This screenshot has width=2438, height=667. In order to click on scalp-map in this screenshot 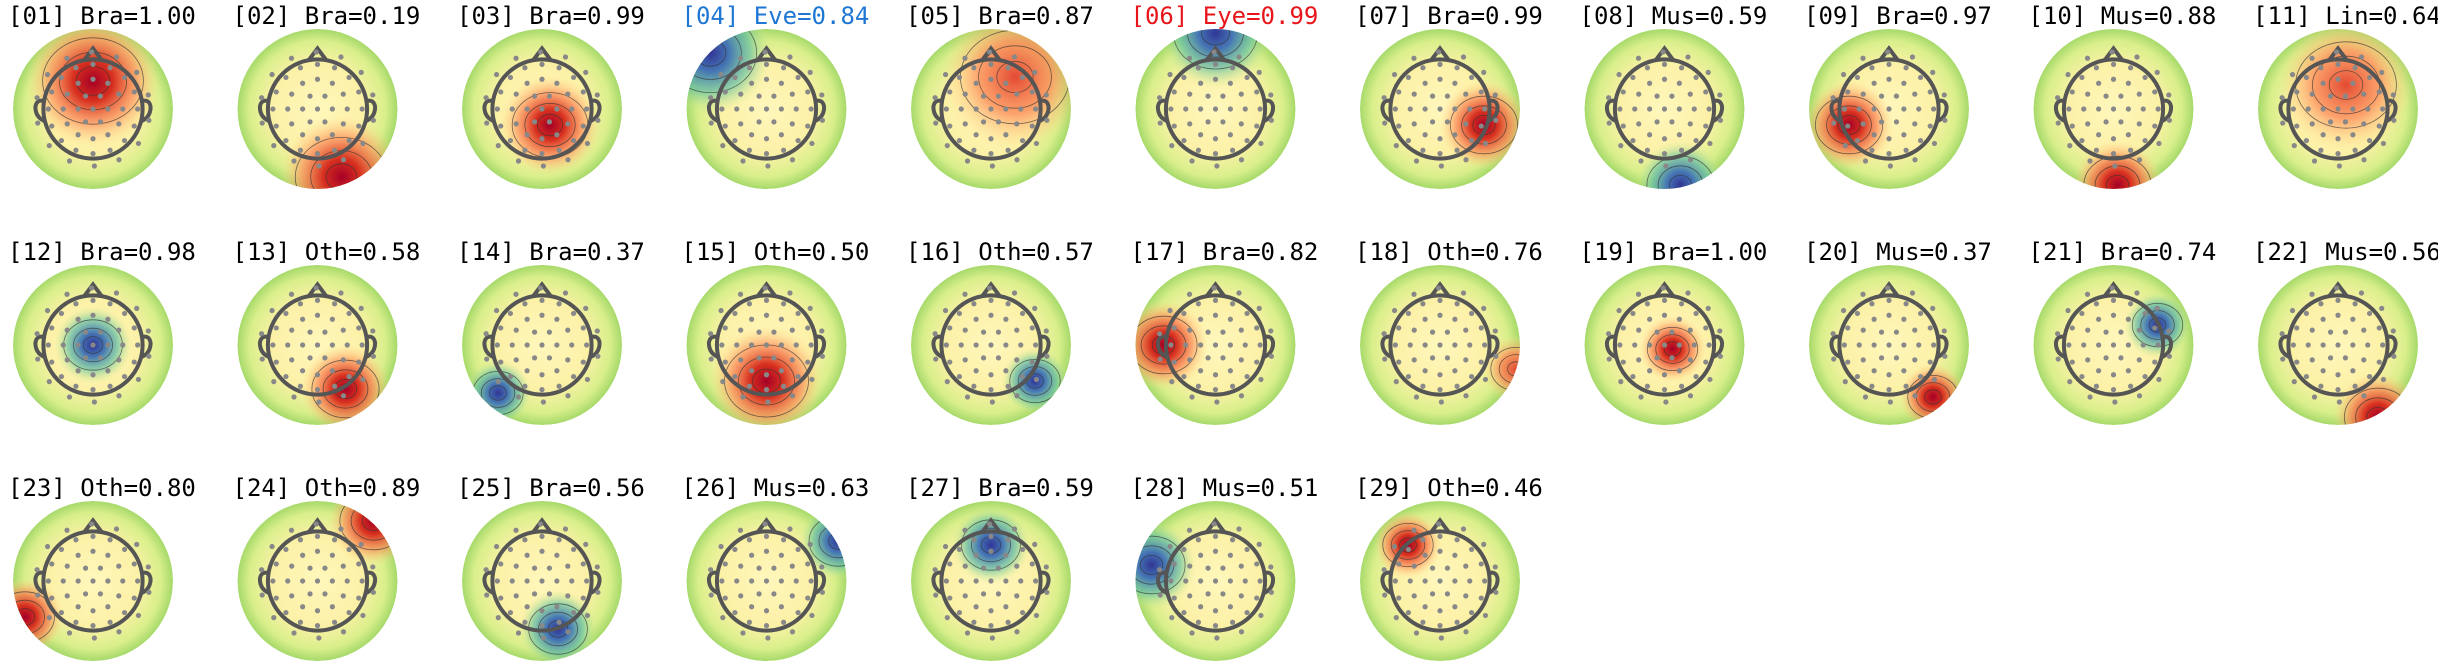, I will do `click(93, 581)`.